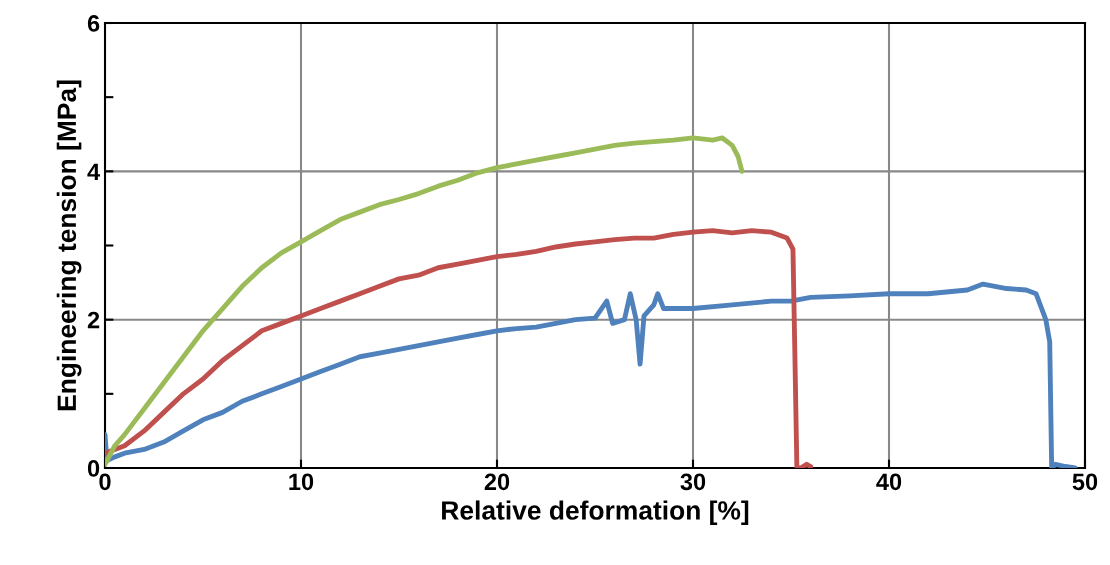  Describe the element at coordinates (301, 482) in the screenshot. I see `x-tick-label: 10` at that location.